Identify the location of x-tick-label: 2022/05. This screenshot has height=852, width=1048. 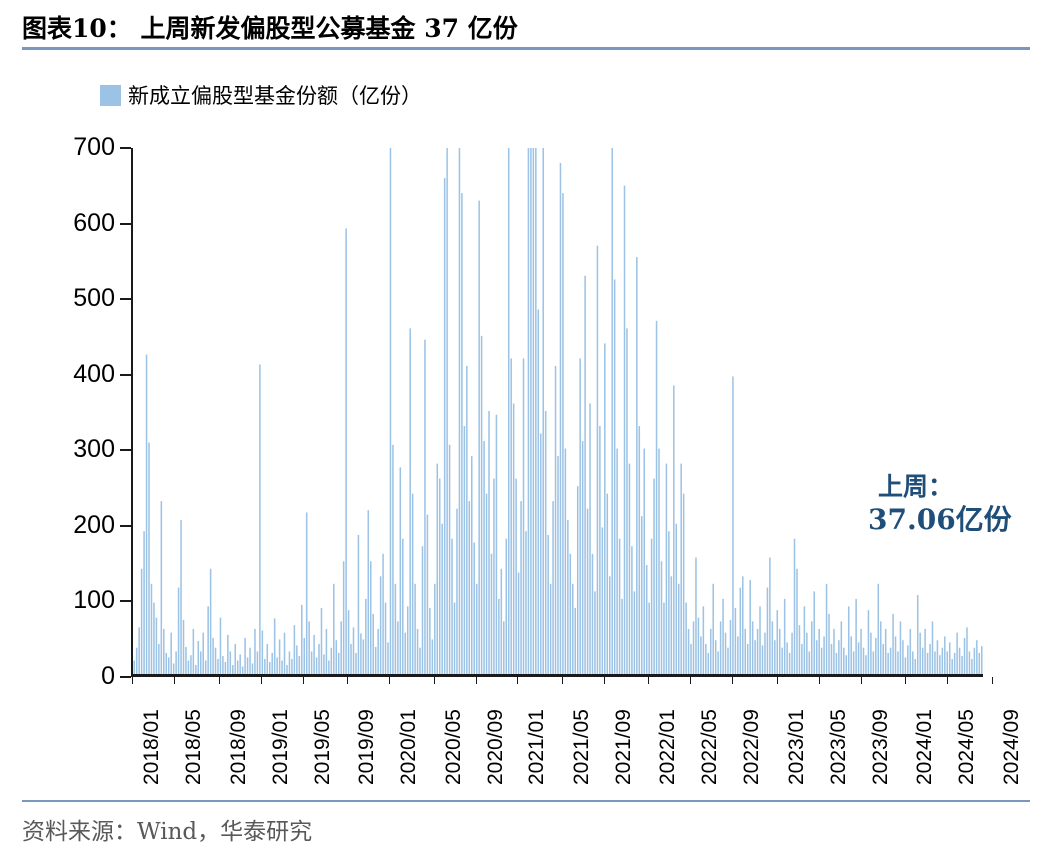
(710, 747).